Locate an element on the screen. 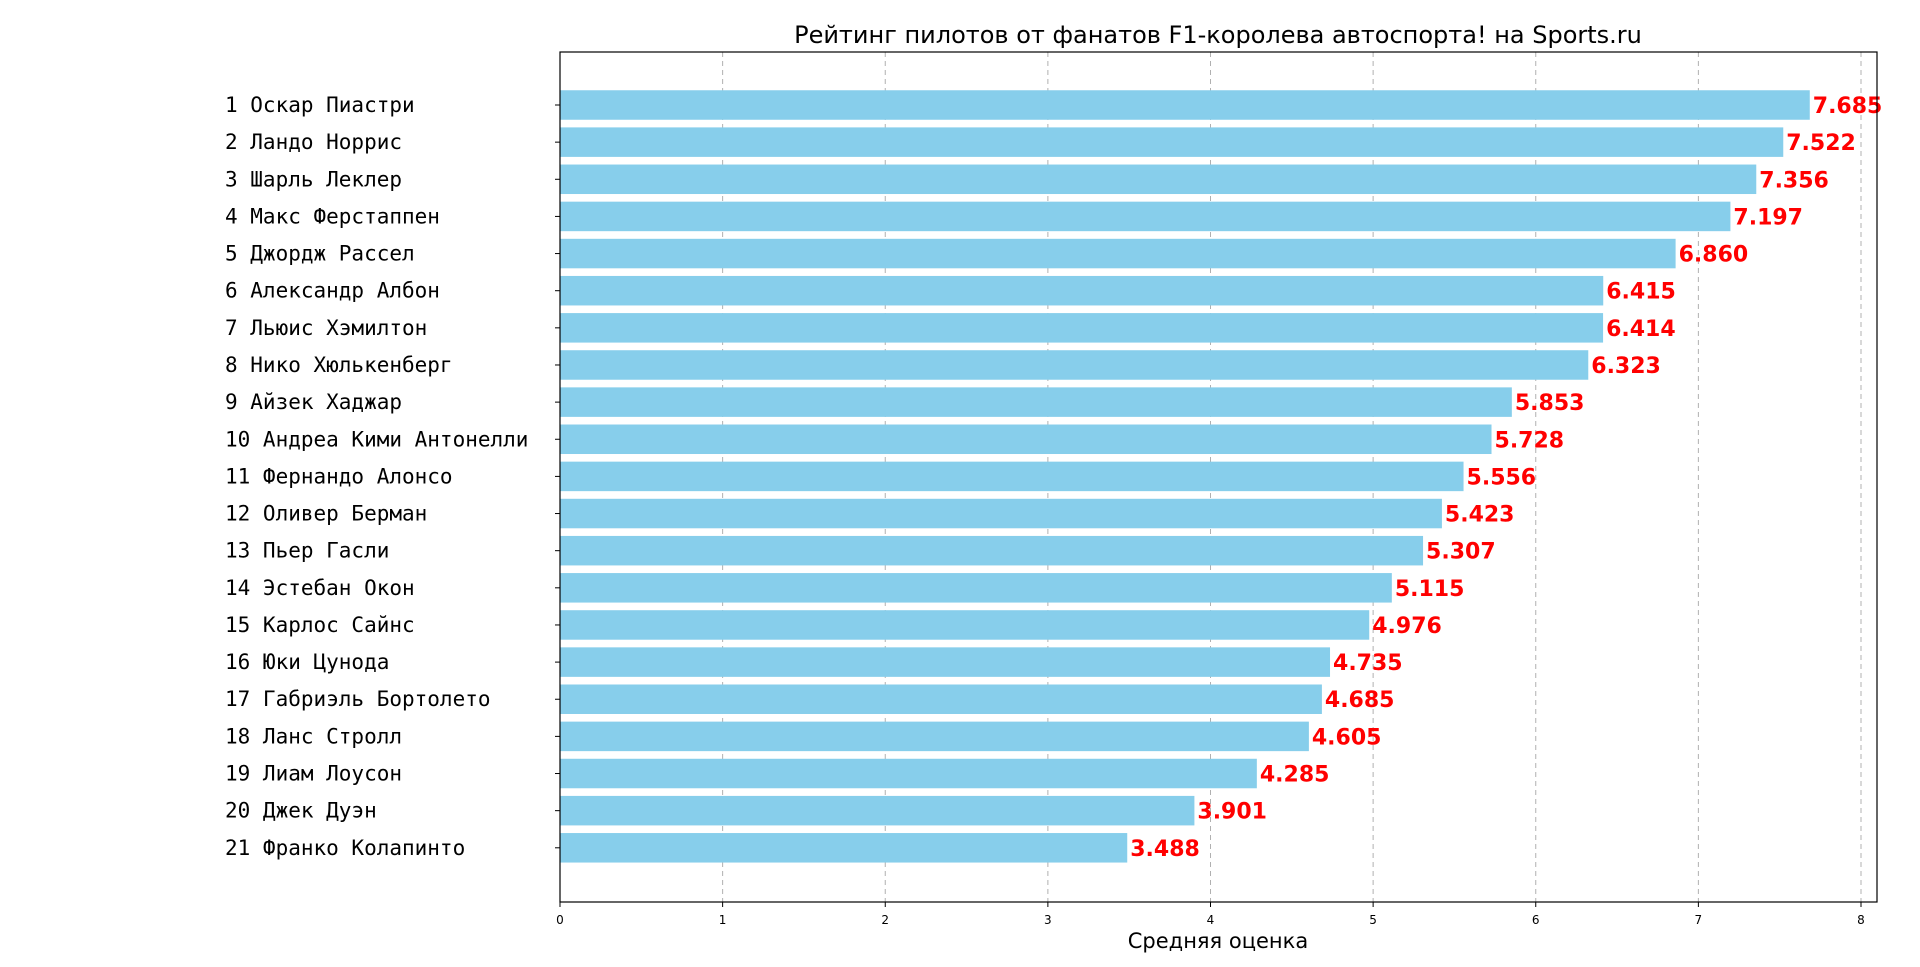 The image size is (1920, 967). y-tick-label: 2 Ландо Норрис is located at coordinates (313, 142).